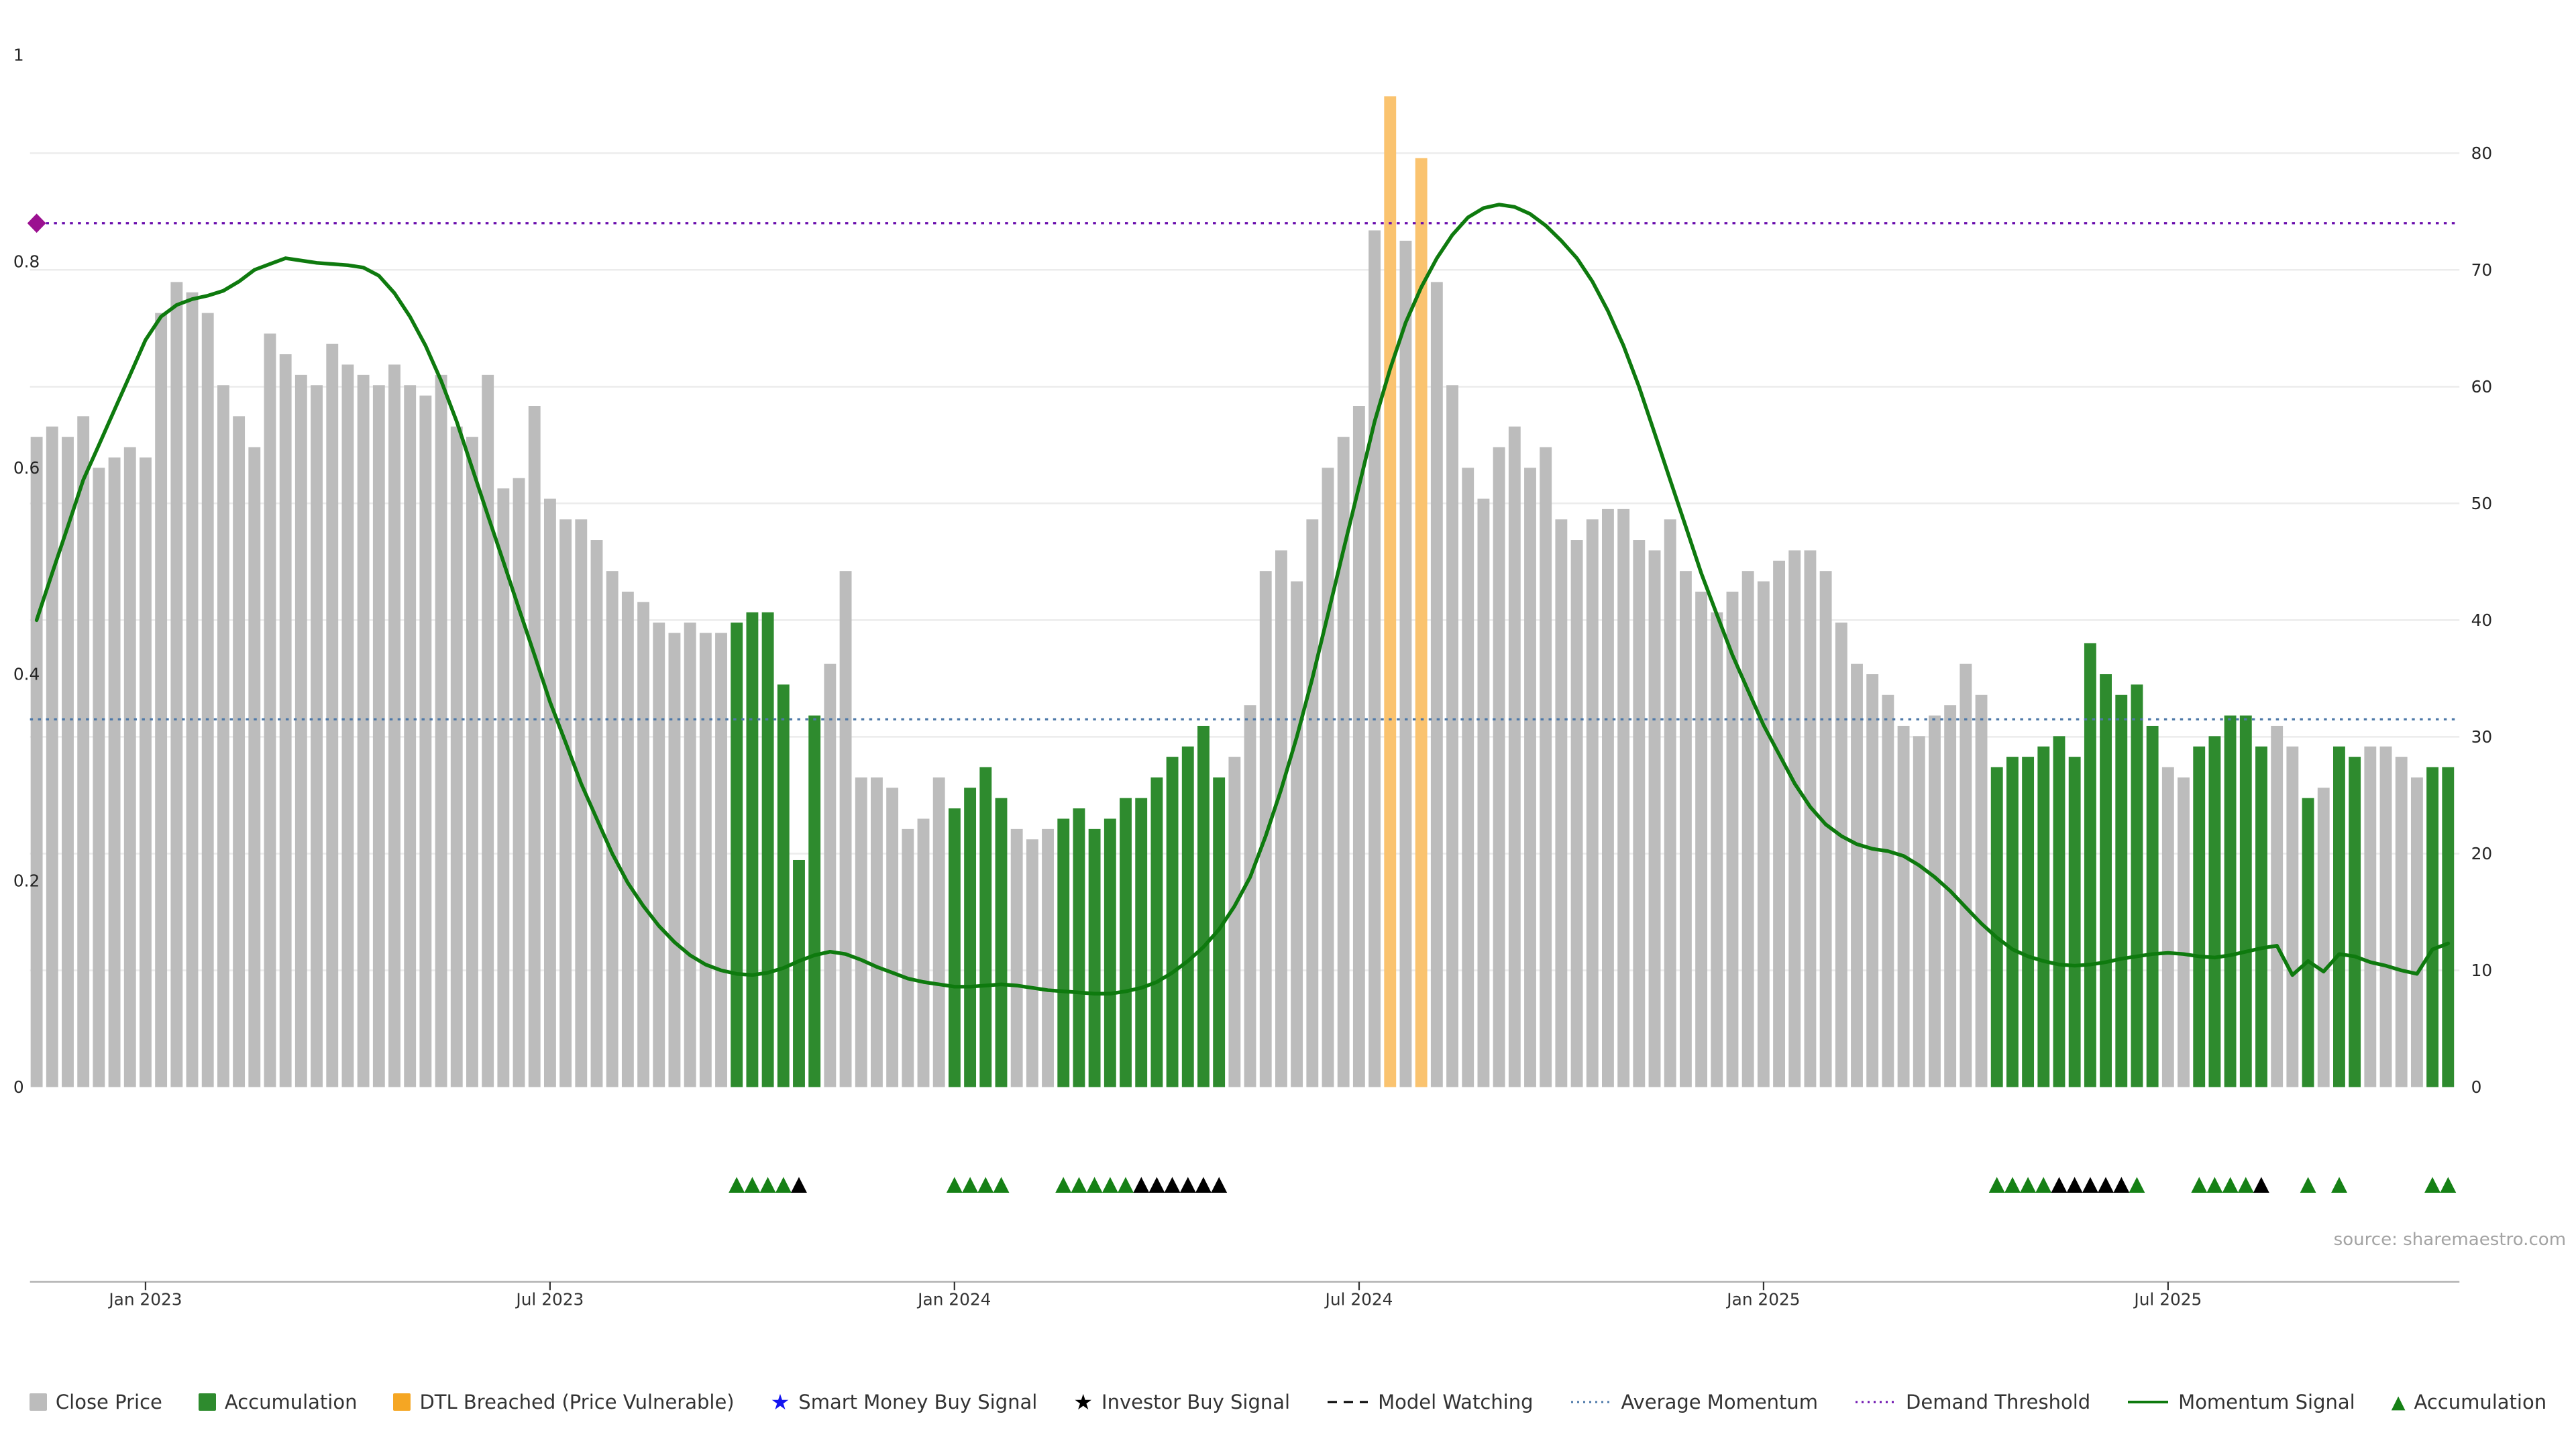 Image resolution: width=2576 pixels, height=1449 pixels. Describe the element at coordinates (1694, 1402) in the screenshot. I see `legend-item-average-momentum: Average Momentum` at that location.